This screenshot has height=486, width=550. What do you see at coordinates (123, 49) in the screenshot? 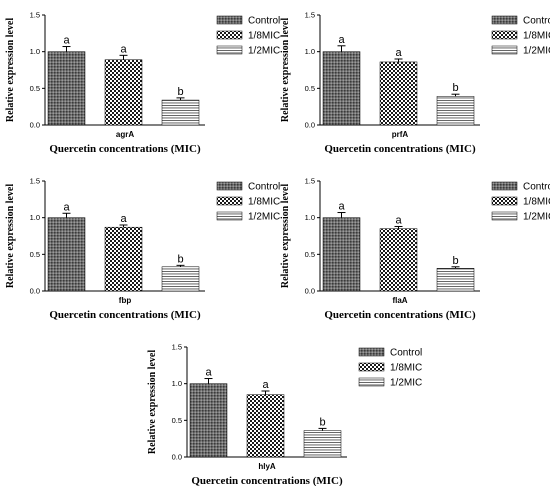
I see `agra-significance-2: a` at bounding box center [123, 49].